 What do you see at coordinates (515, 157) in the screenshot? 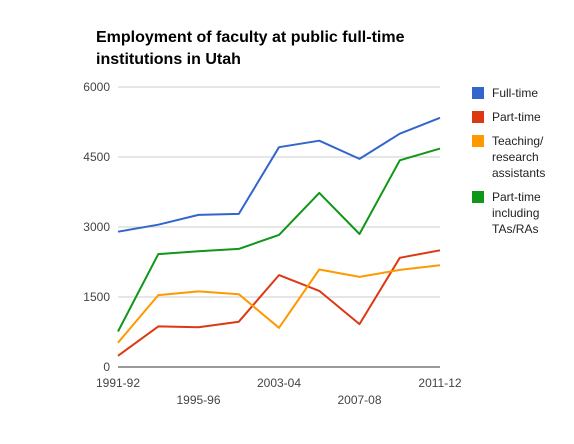
I see `legend-label: research` at bounding box center [515, 157].